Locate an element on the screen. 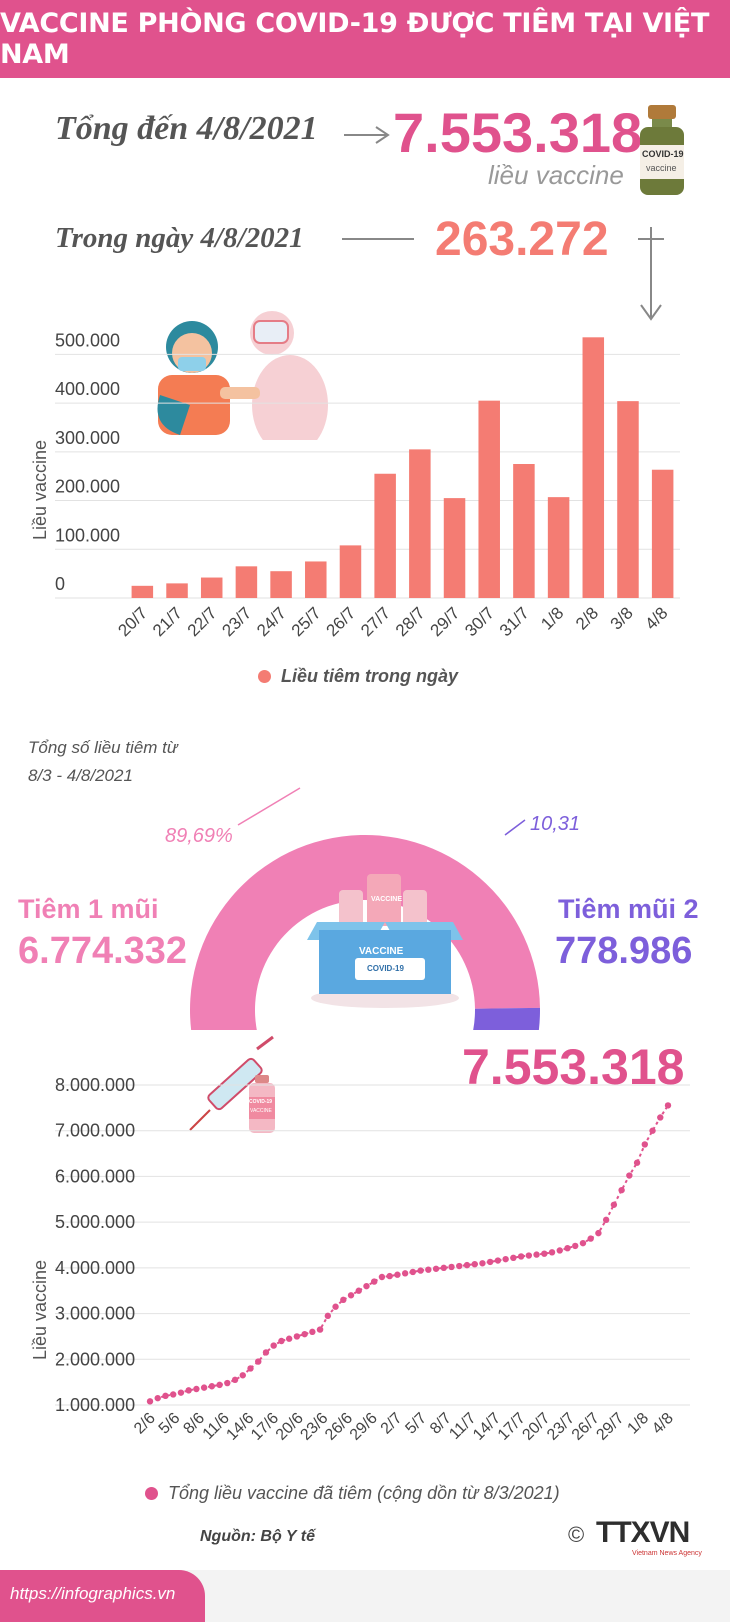 This screenshot has height=1622, width=730. donut-slice-dose2 is located at coordinates (506, 1018).